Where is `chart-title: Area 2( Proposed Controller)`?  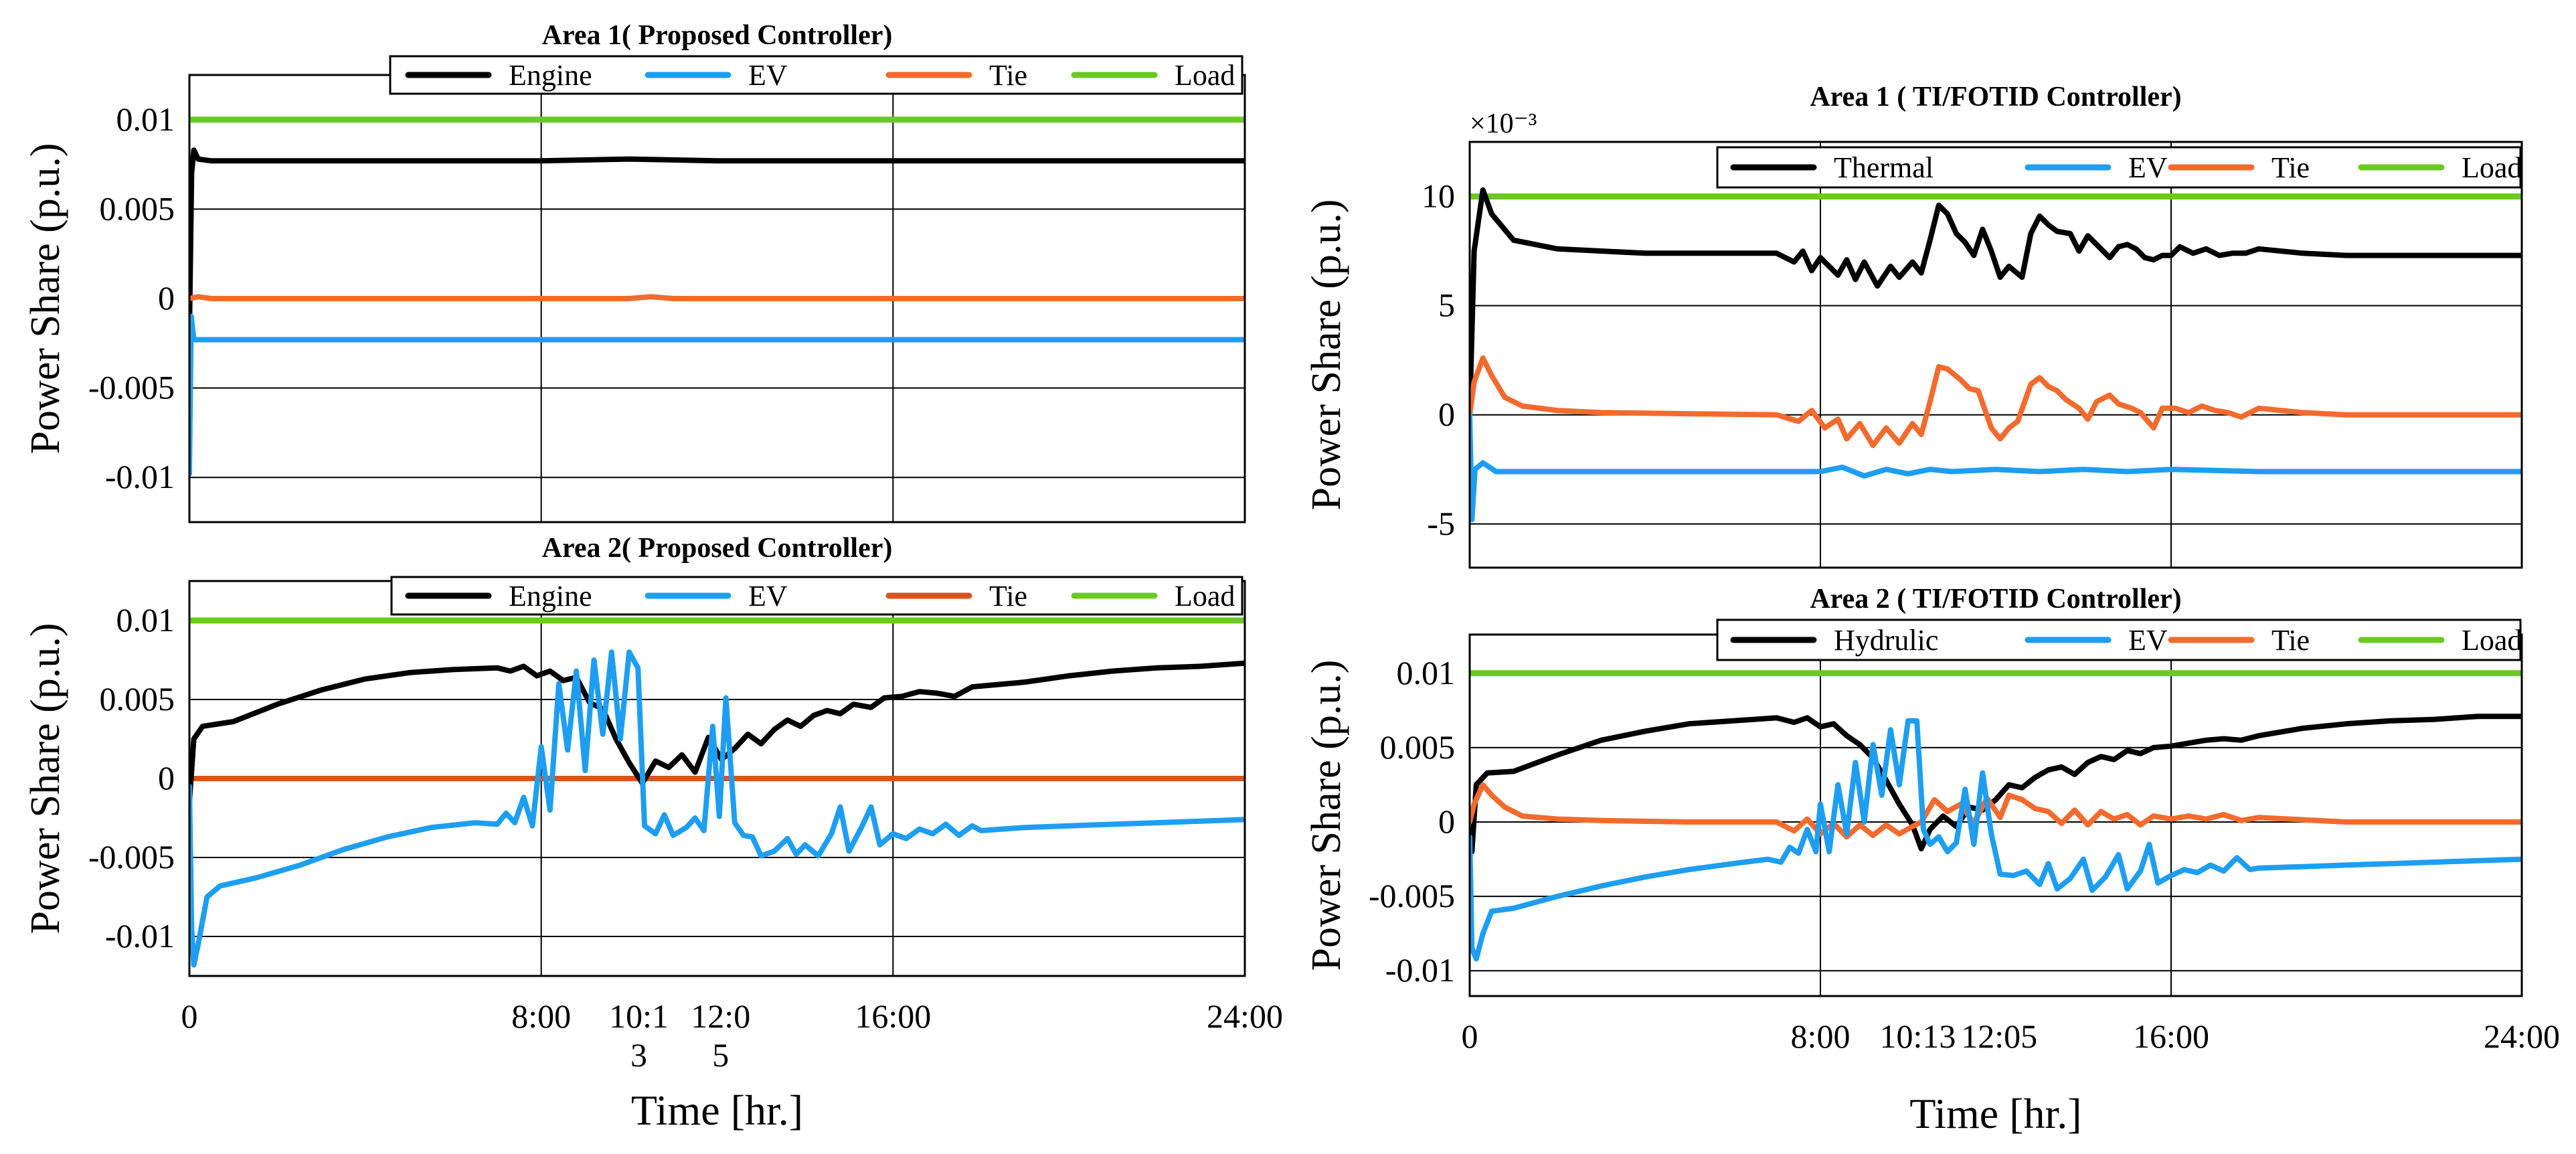
chart-title: Area 2( Proposed Controller) is located at coordinates (717, 548).